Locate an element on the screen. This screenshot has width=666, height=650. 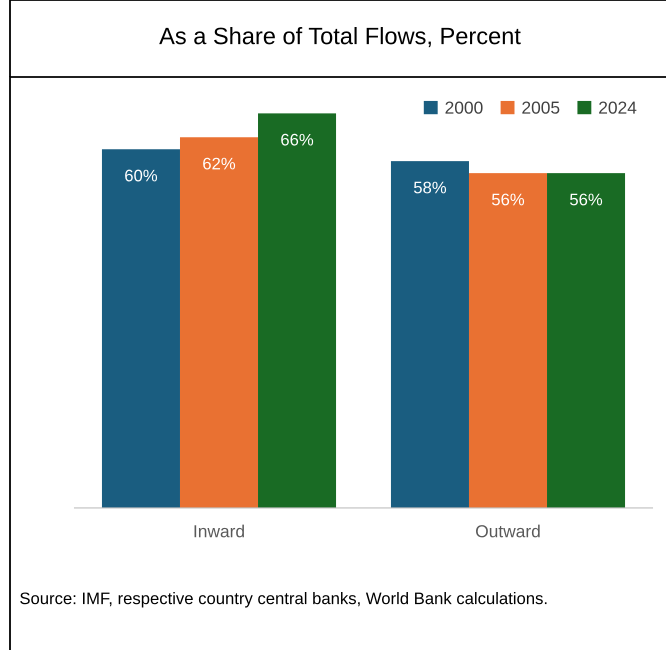
legend-label: 2005 is located at coordinates (541, 107).